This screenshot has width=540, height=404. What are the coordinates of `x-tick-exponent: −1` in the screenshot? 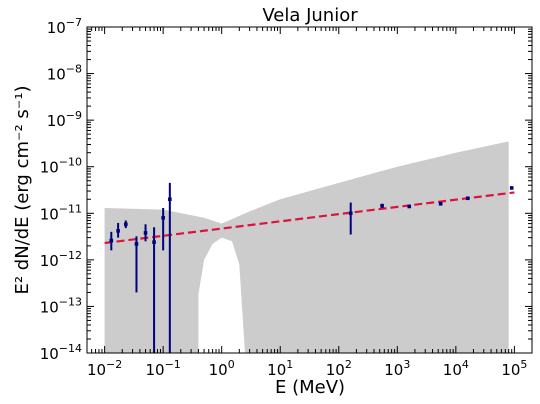 It's located at (173, 364).